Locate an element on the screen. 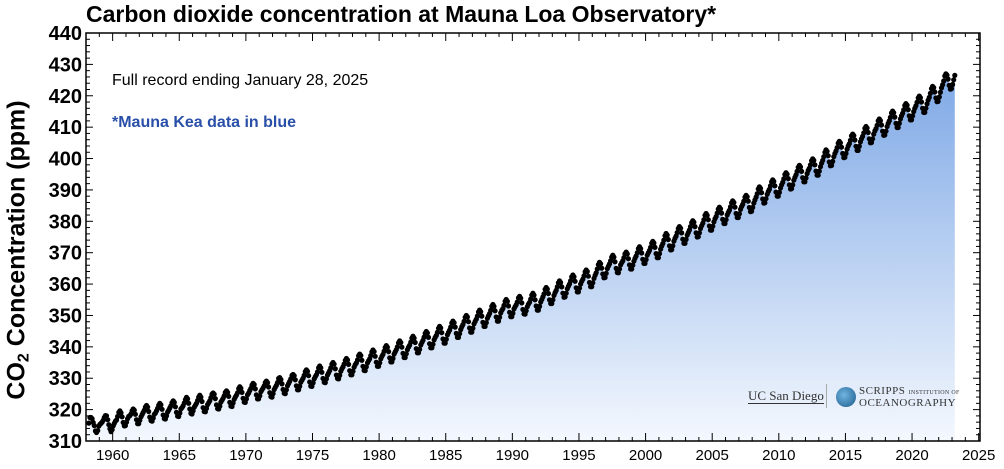 The image size is (1004, 469). x-tick-label: 2010 is located at coordinates (778, 455).